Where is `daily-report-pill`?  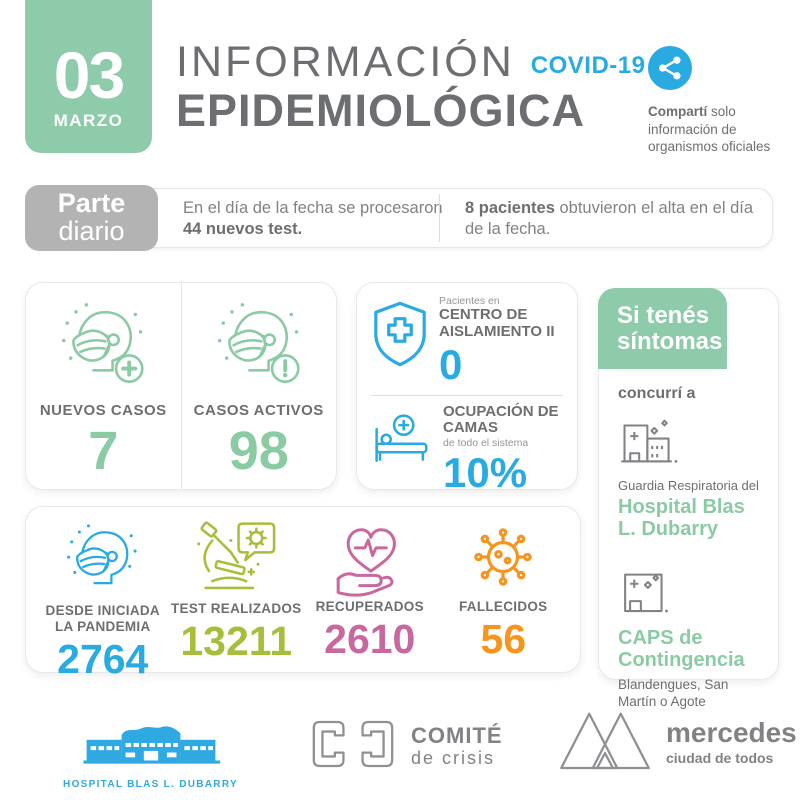
daily-report-pill is located at coordinates (435, 218).